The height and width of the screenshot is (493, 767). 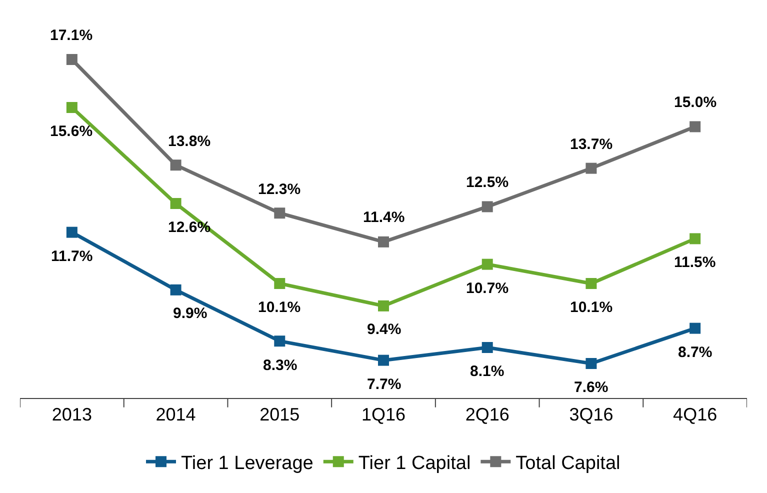 What do you see at coordinates (695, 262) in the screenshot?
I see `data-label: 11.5%` at bounding box center [695, 262].